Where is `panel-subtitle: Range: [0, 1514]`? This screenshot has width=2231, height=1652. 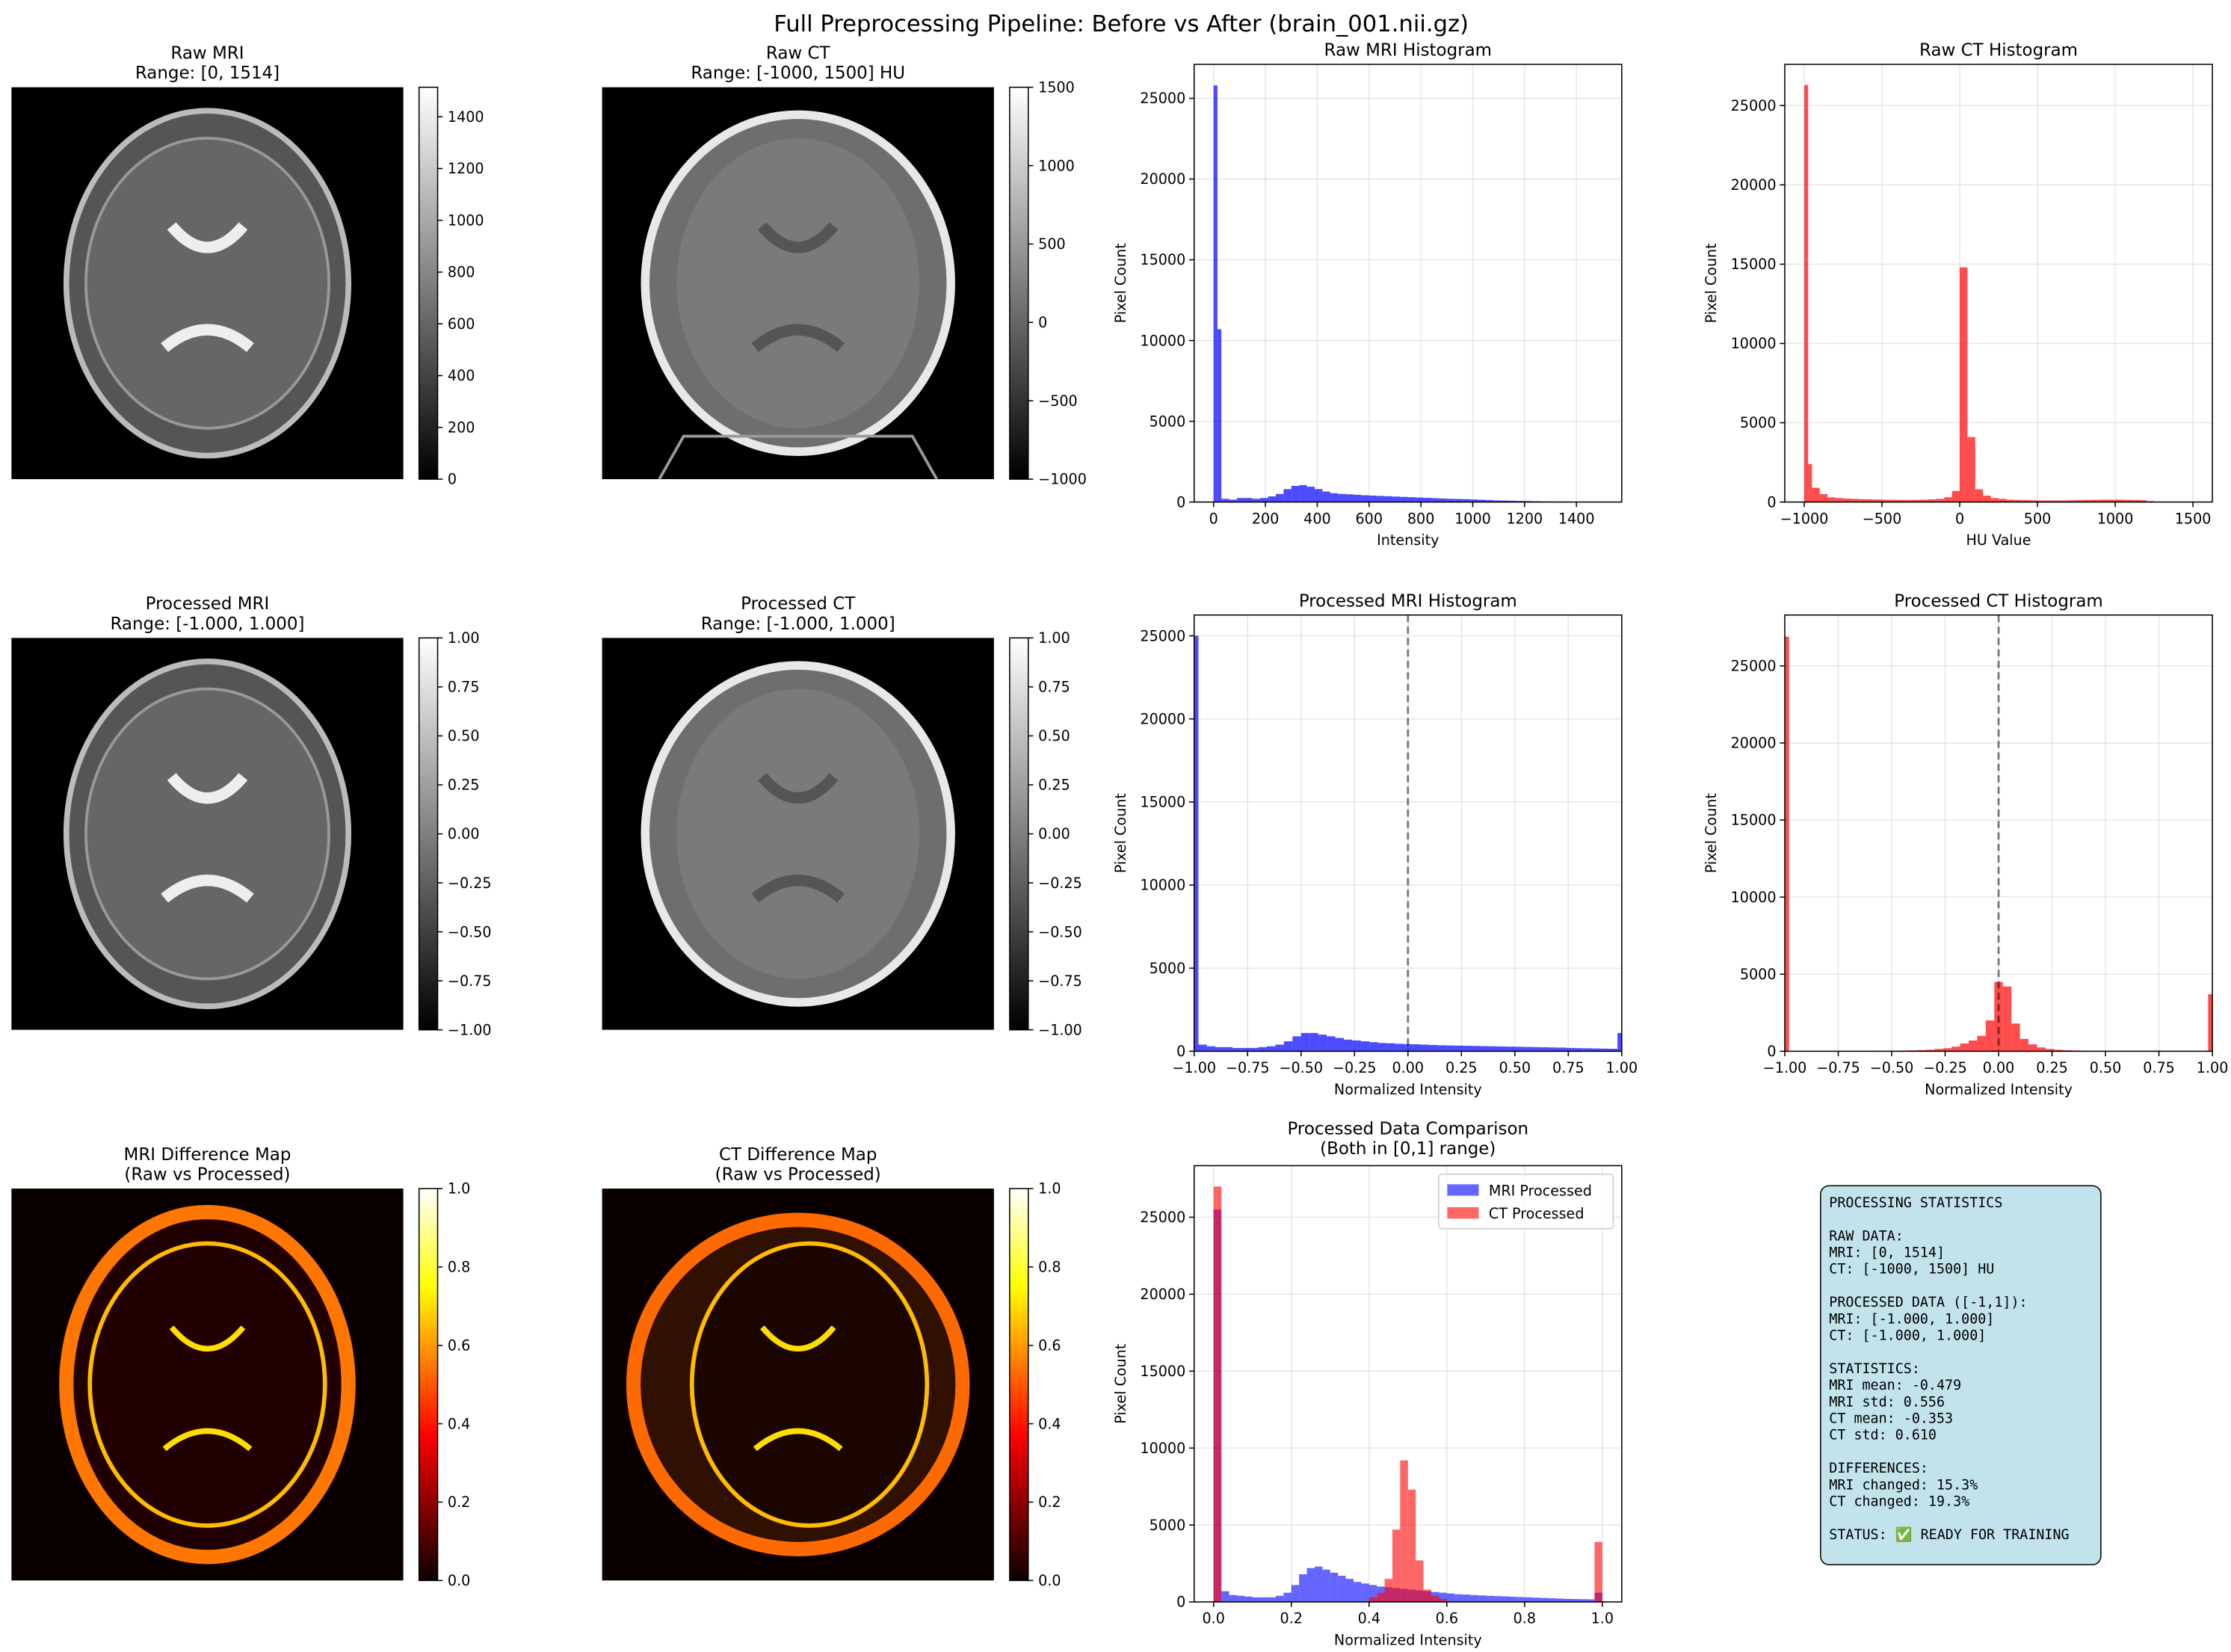 panel-subtitle: Range: [0, 1514] is located at coordinates (207, 73).